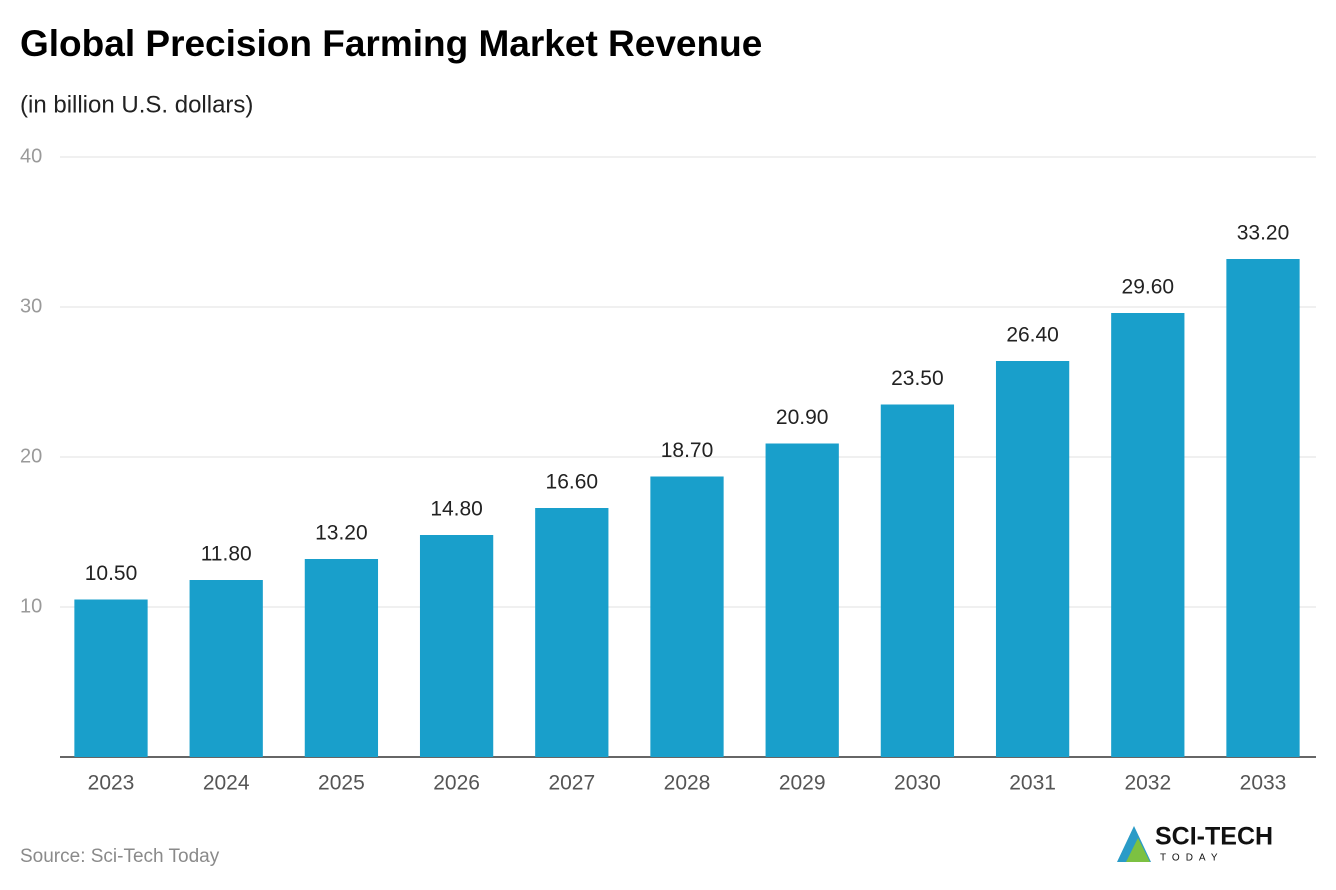 The image size is (1336, 890). I want to click on x-tick-label: 2025, so click(341, 783).